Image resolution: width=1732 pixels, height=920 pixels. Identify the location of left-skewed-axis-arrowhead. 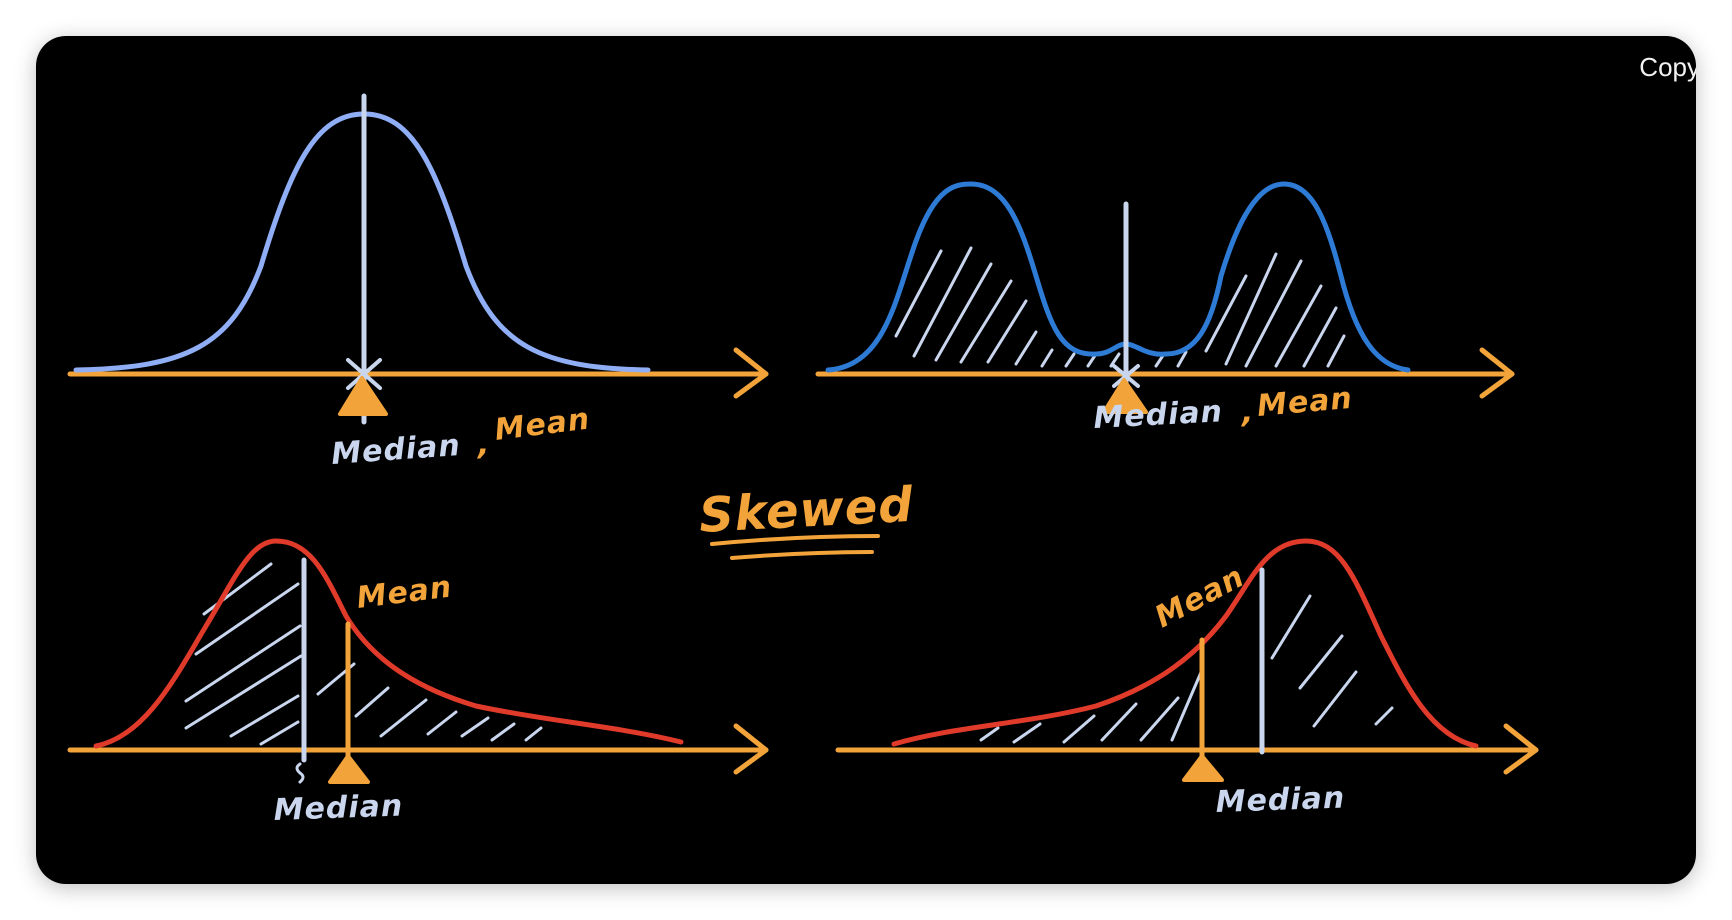
(1521, 749).